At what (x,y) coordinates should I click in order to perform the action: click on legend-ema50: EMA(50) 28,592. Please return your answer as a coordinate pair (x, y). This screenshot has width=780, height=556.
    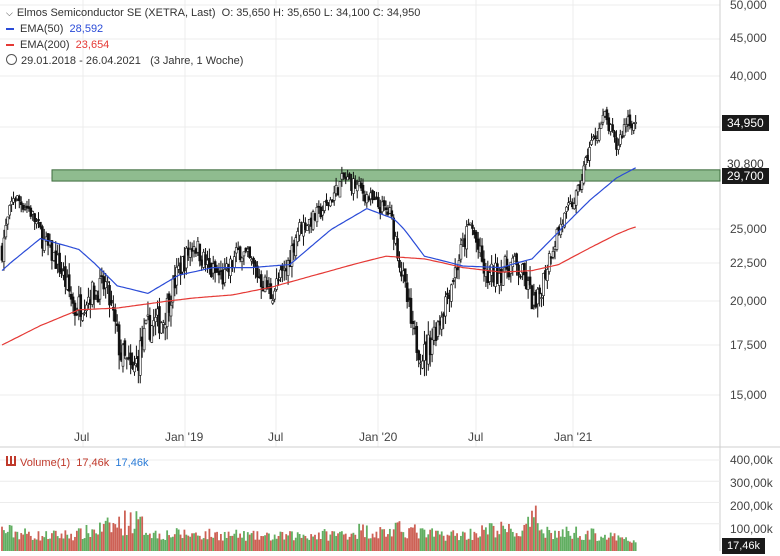
    Looking at the image, I should click on (54, 29).